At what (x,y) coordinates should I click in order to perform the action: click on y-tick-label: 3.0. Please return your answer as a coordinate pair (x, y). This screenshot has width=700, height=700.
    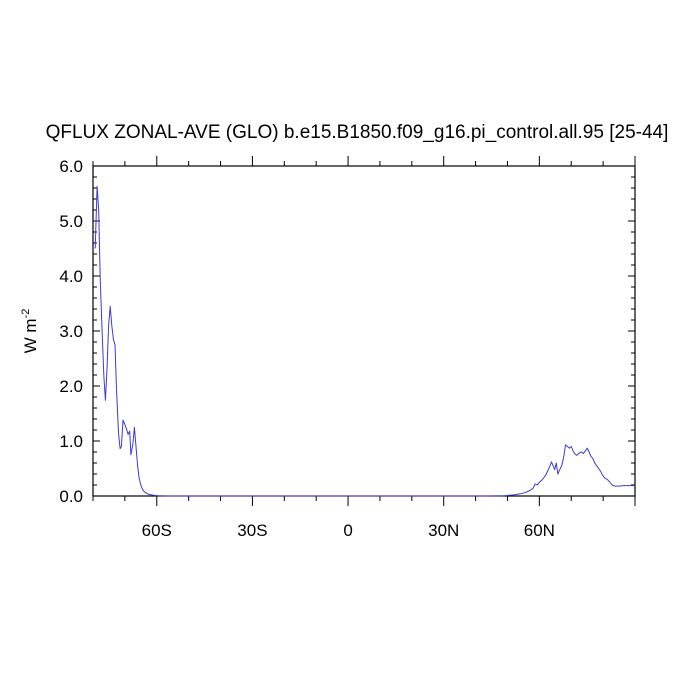
    Looking at the image, I should click on (71, 331).